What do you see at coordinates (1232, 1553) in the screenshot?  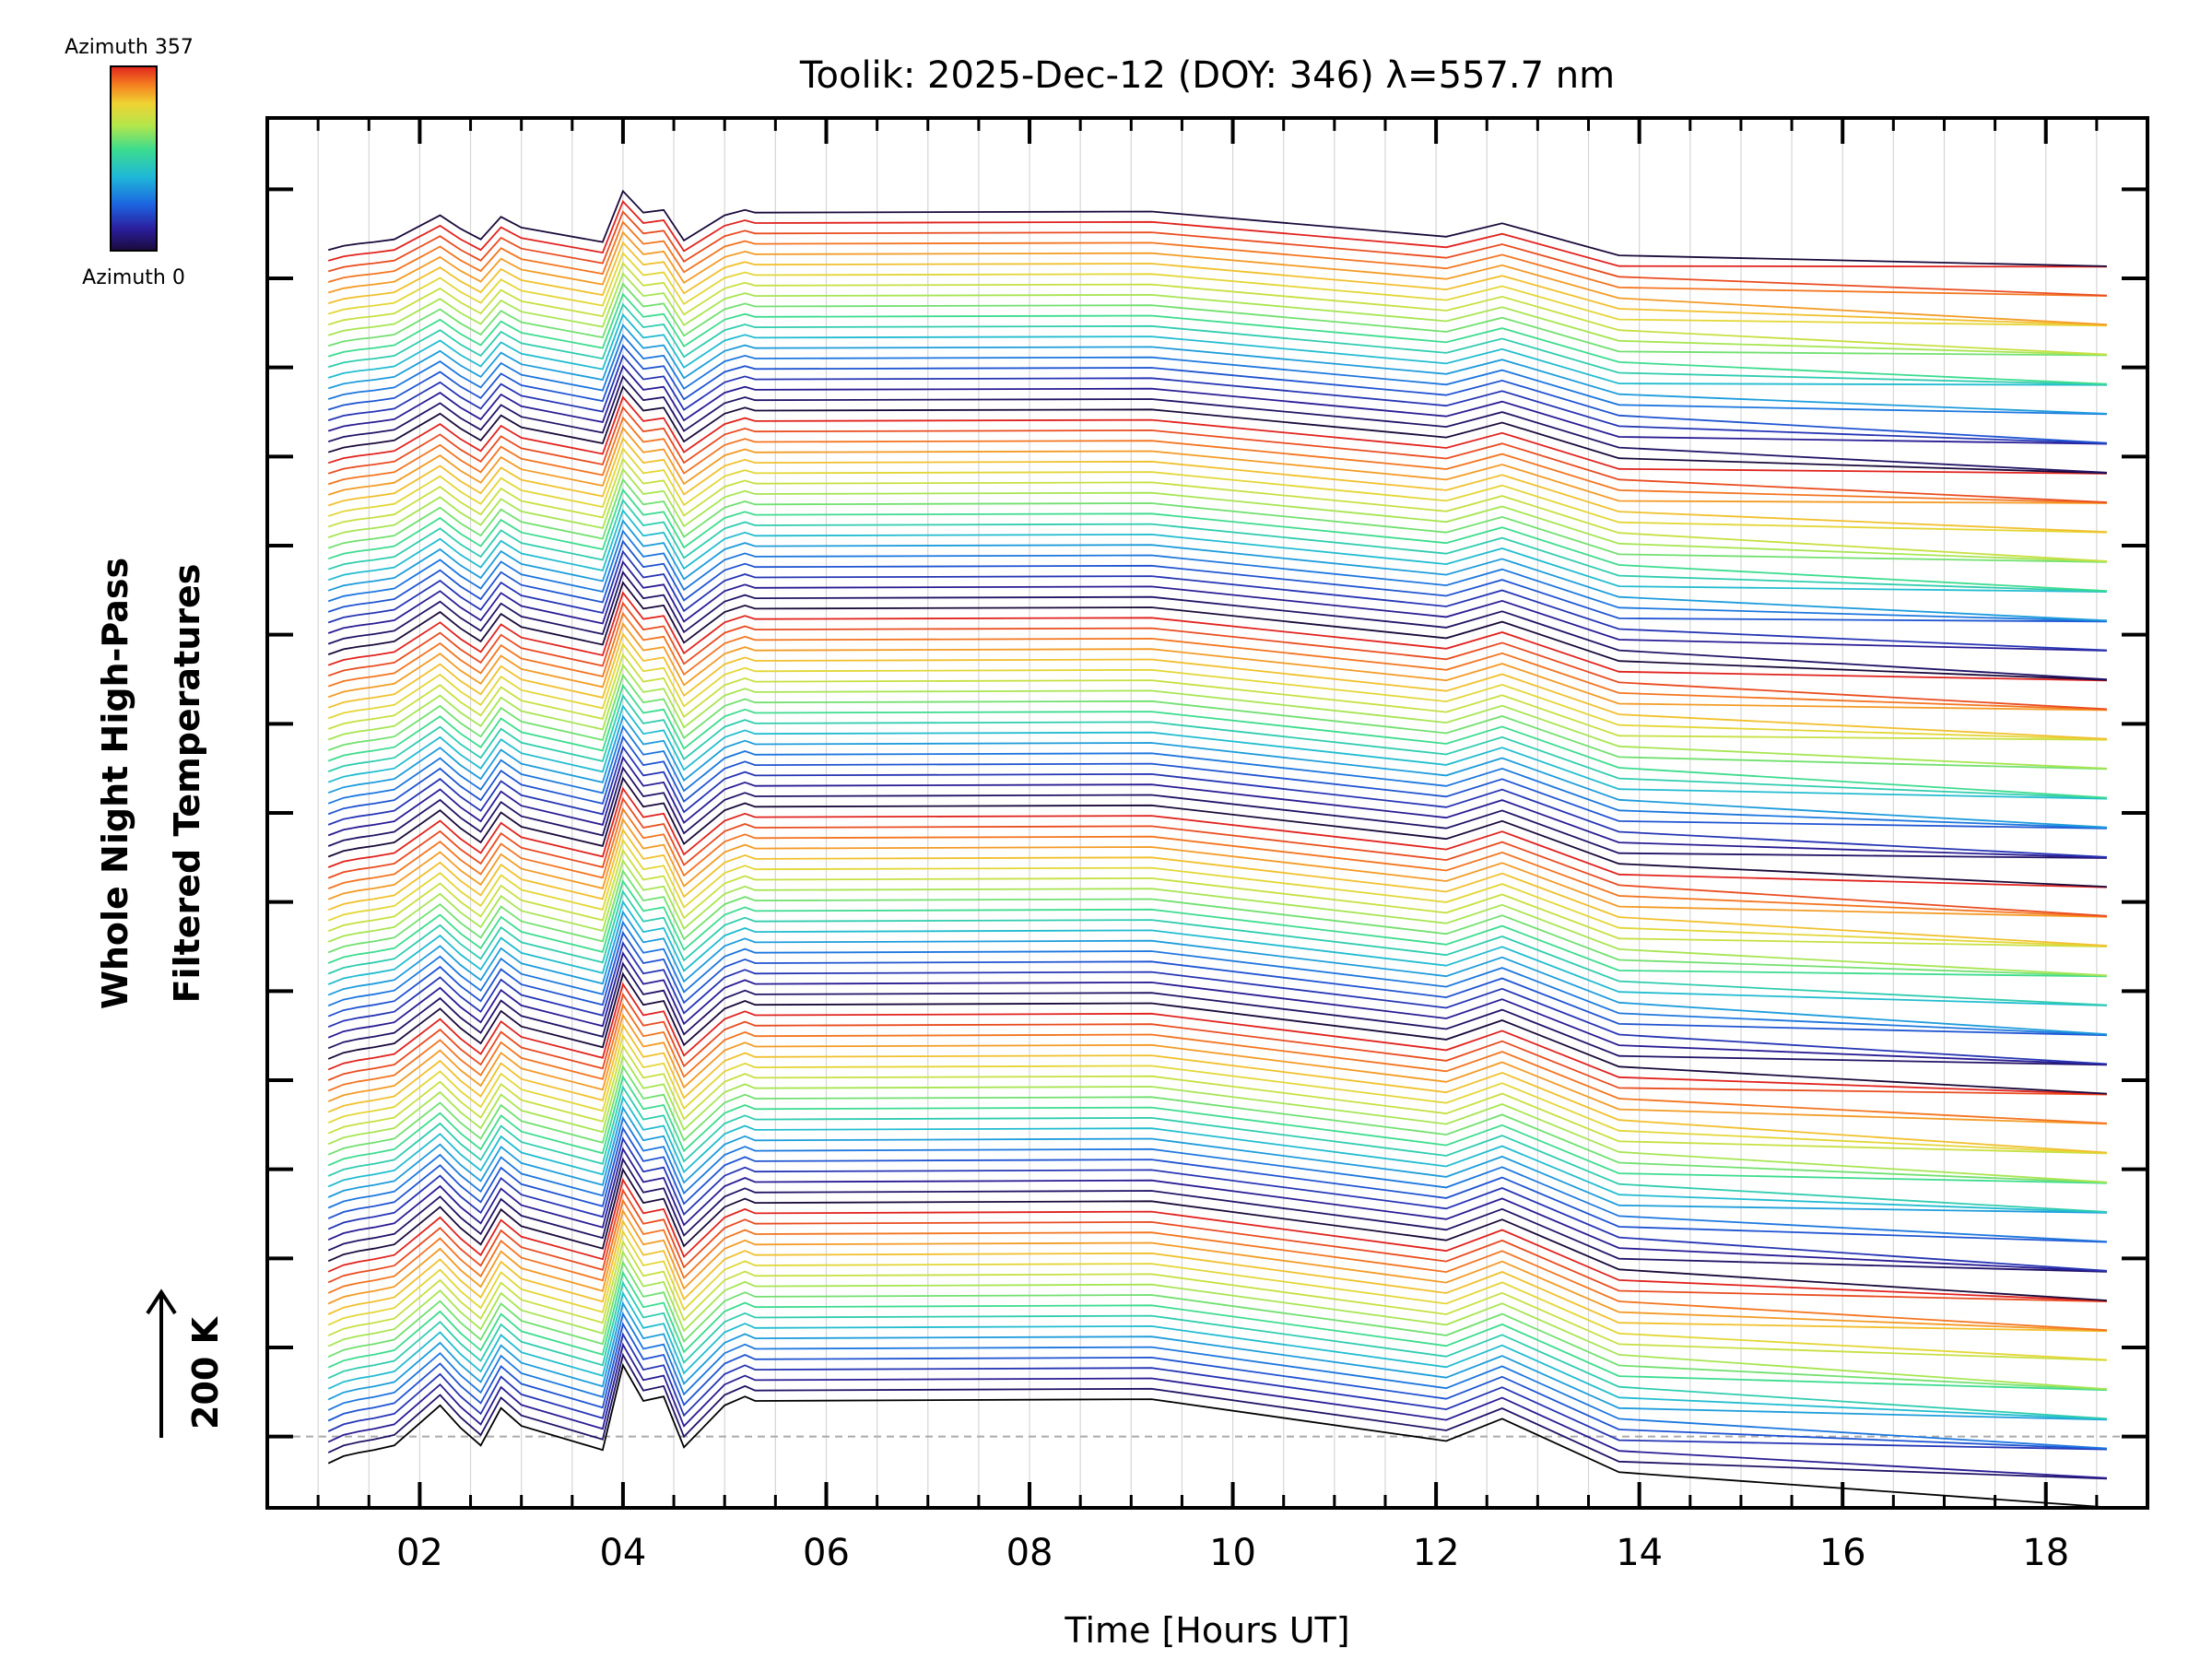 I see `x-tick-label: 10` at bounding box center [1232, 1553].